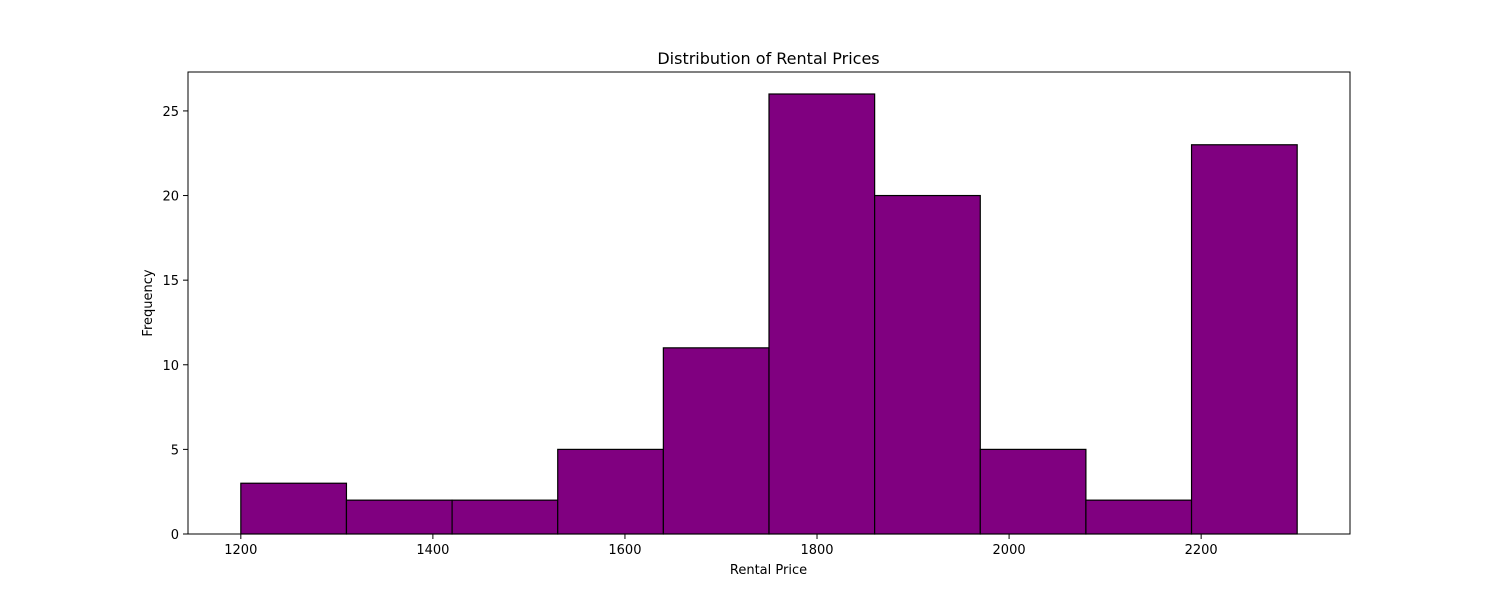  I want to click on chart-title: Distribution of Rental Prices, so click(768, 58).